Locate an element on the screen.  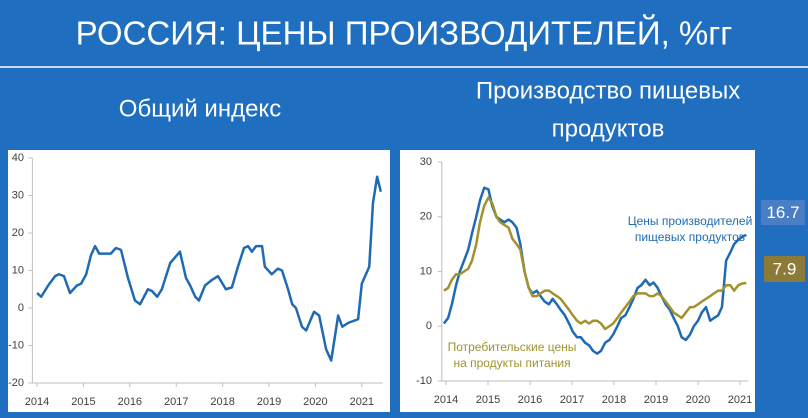
chart-subtitle: Производство пищевых is located at coordinates (608, 90).